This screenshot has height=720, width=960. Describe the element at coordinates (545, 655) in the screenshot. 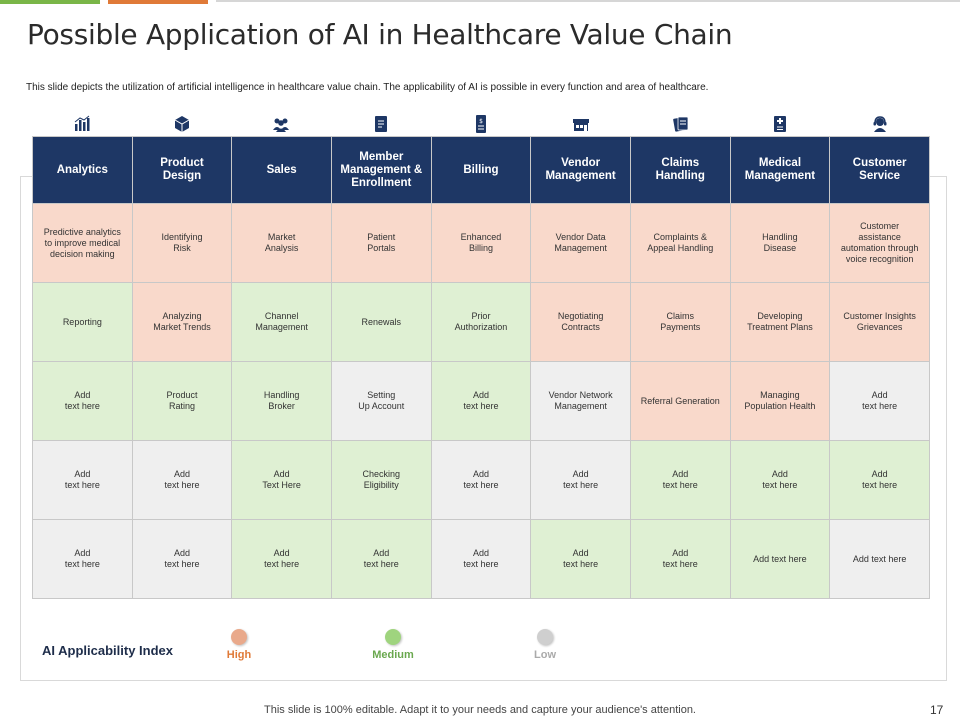

I see `legend-label-low: Low` at that location.